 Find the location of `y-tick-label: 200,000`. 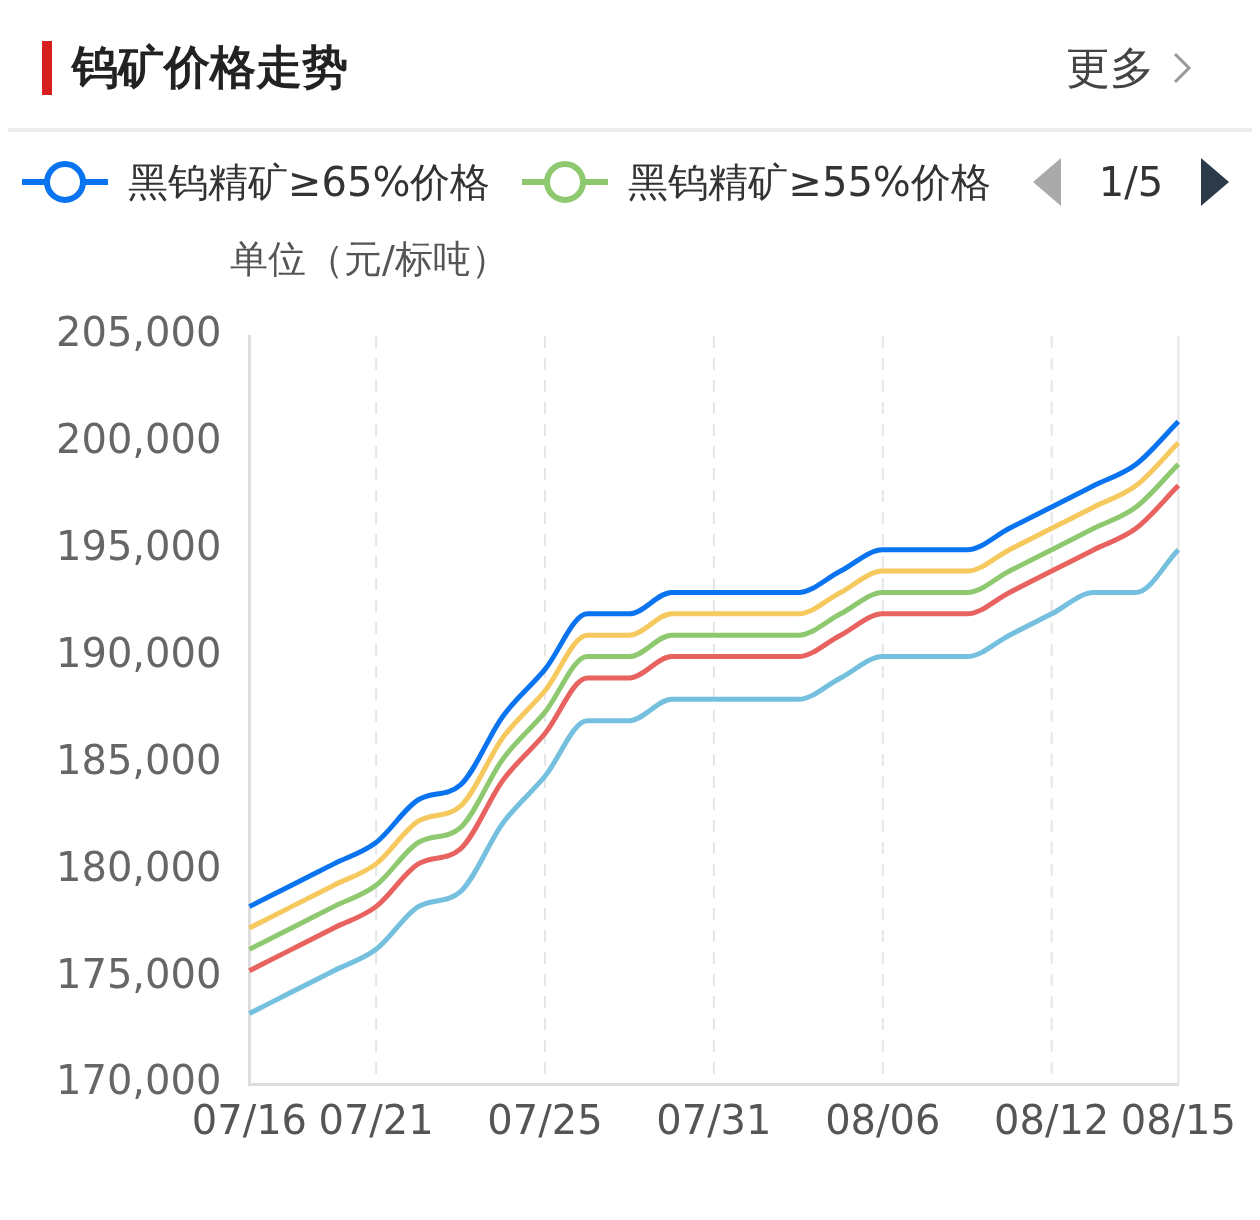

y-tick-label: 200,000 is located at coordinates (138, 439).